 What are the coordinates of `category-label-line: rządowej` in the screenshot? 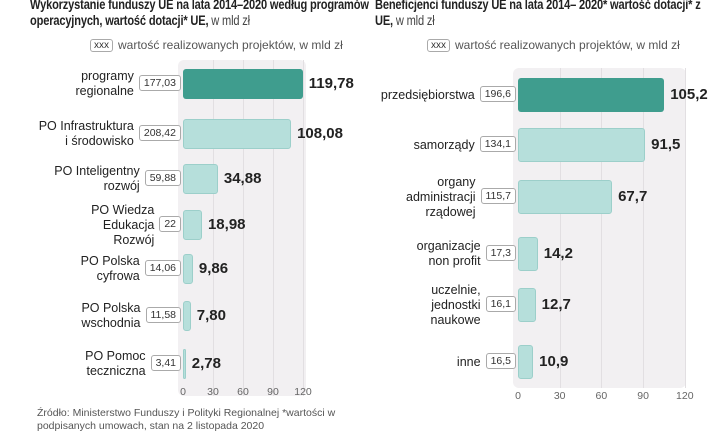 It's located at (450, 211).